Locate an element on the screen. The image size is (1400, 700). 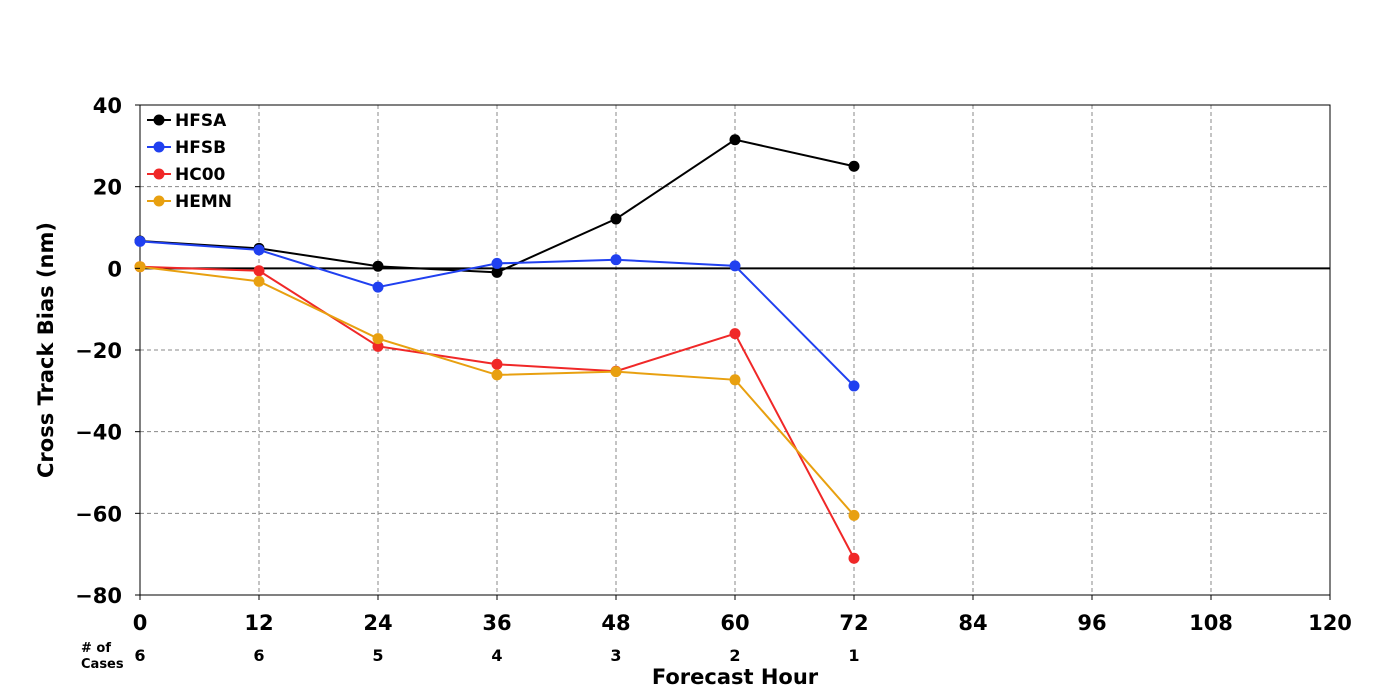
x-tick-label: 12 is located at coordinates (258, 623).